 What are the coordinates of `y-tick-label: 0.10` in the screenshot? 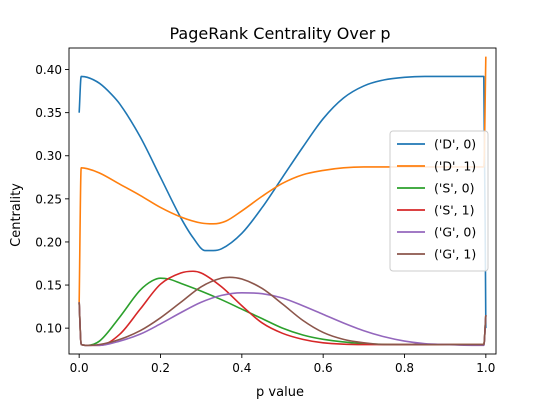 It's located at (48, 329).